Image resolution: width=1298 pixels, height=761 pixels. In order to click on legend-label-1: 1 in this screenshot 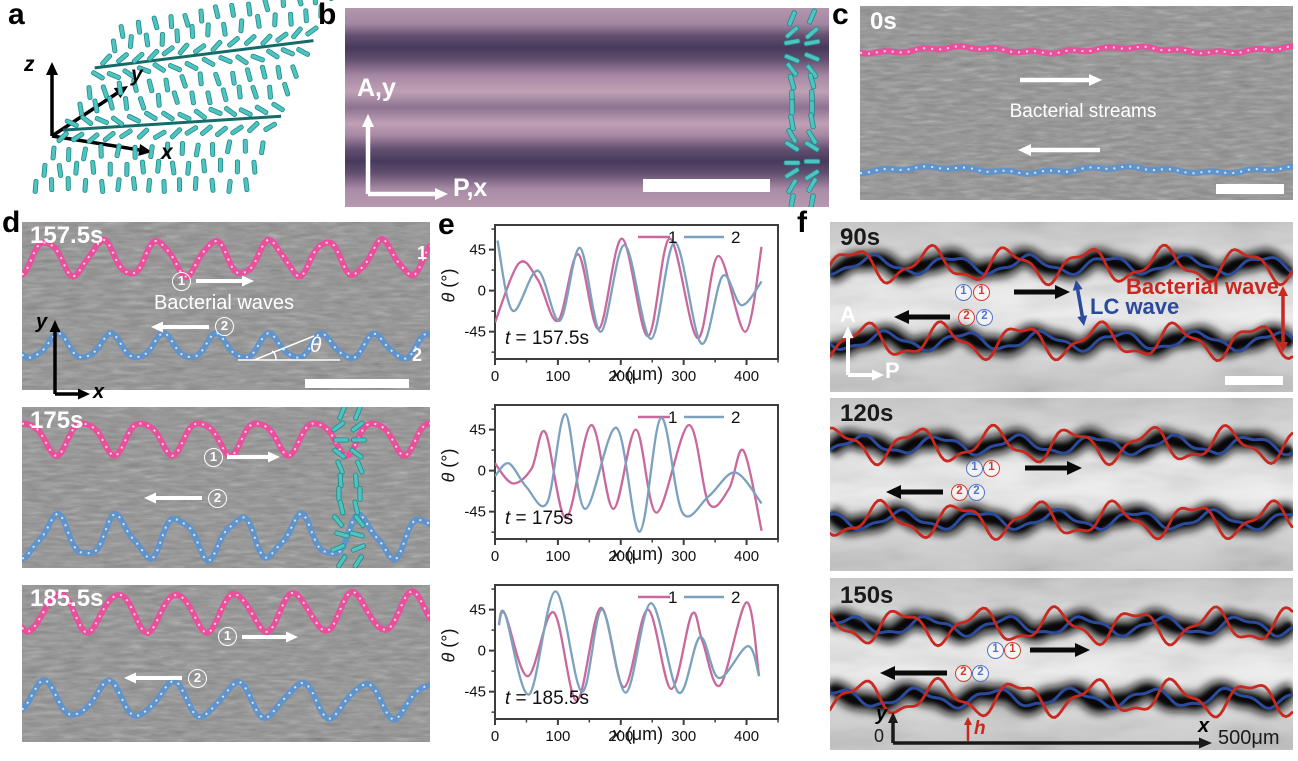, I will do `click(673, 417)`.